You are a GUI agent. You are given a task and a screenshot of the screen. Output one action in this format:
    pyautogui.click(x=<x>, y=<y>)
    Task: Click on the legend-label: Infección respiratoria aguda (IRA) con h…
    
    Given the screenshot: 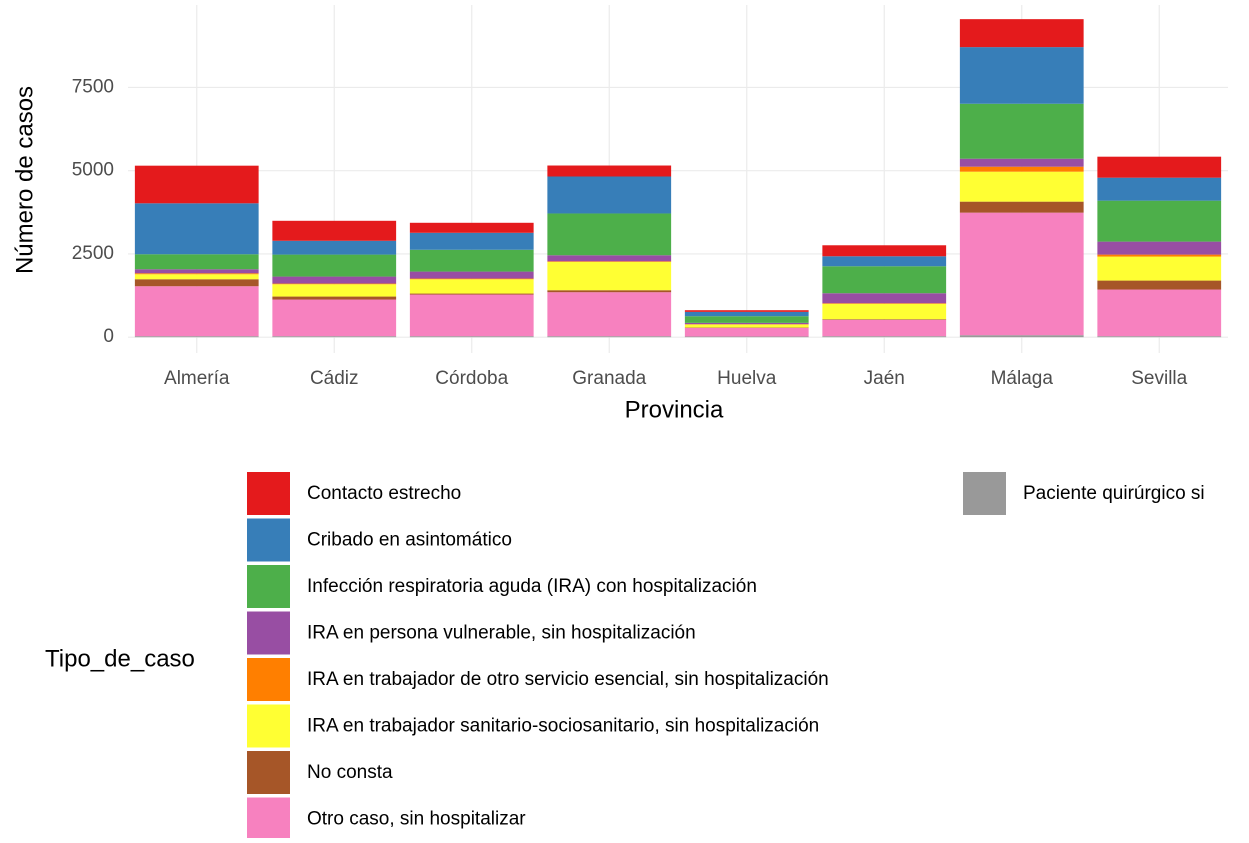 What is the action you would take?
    pyautogui.click(x=532, y=586)
    